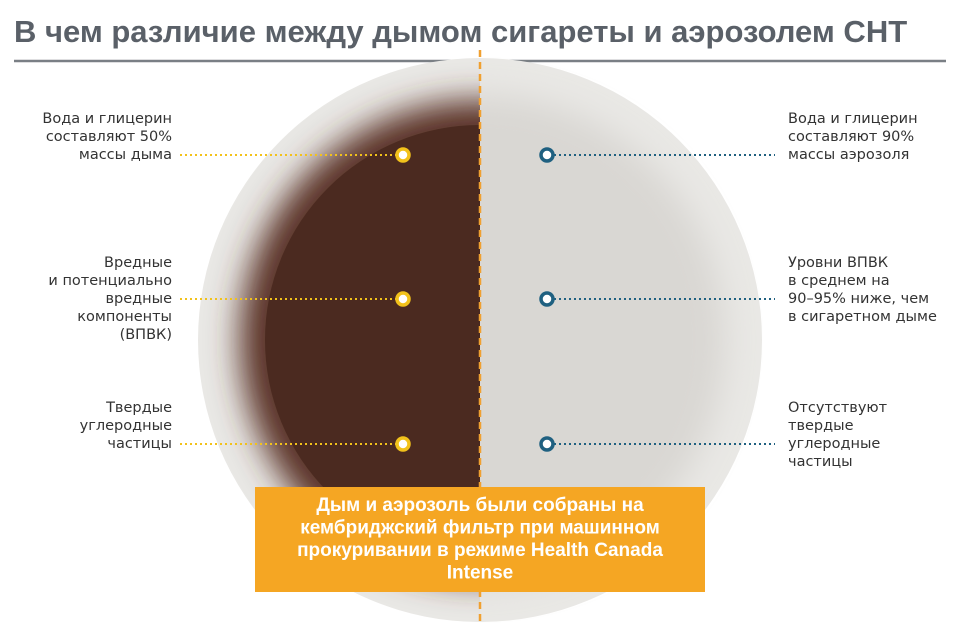 The width and height of the screenshot is (960, 624). What do you see at coordinates (838, 263) in the screenshot?
I see `right-label: Уровни ВПВК` at bounding box center [838, 263].